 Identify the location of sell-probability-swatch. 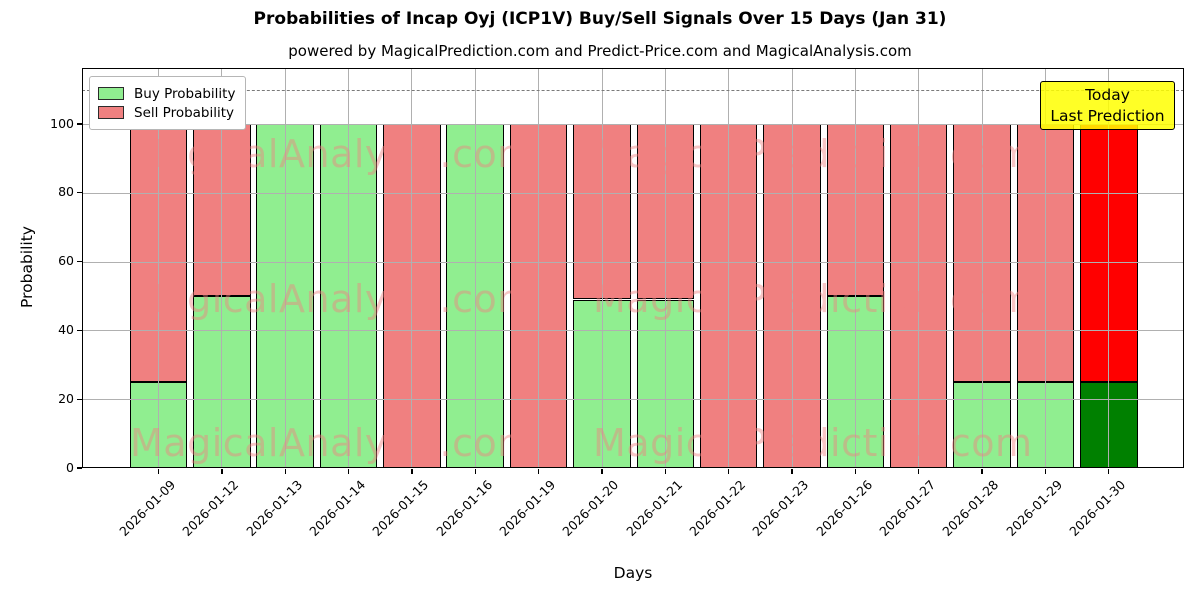
(111, 112).